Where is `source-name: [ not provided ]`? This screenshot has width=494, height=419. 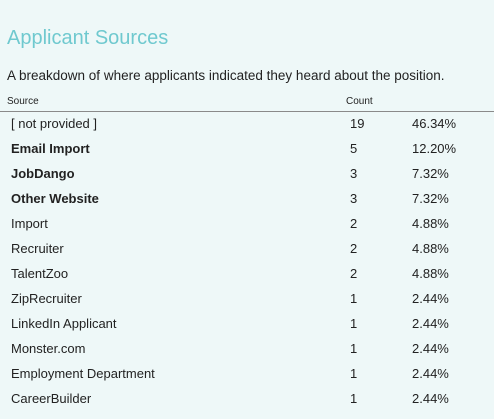 source-name: [ not provided ] is located at coordinates (54, 123).